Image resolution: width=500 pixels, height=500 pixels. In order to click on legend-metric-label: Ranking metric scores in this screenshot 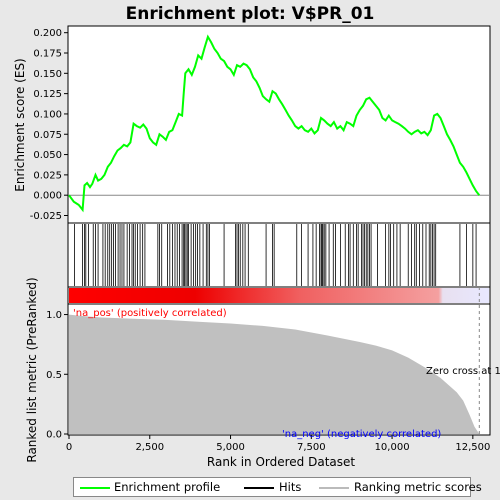, I will do `click(418, 487)`.